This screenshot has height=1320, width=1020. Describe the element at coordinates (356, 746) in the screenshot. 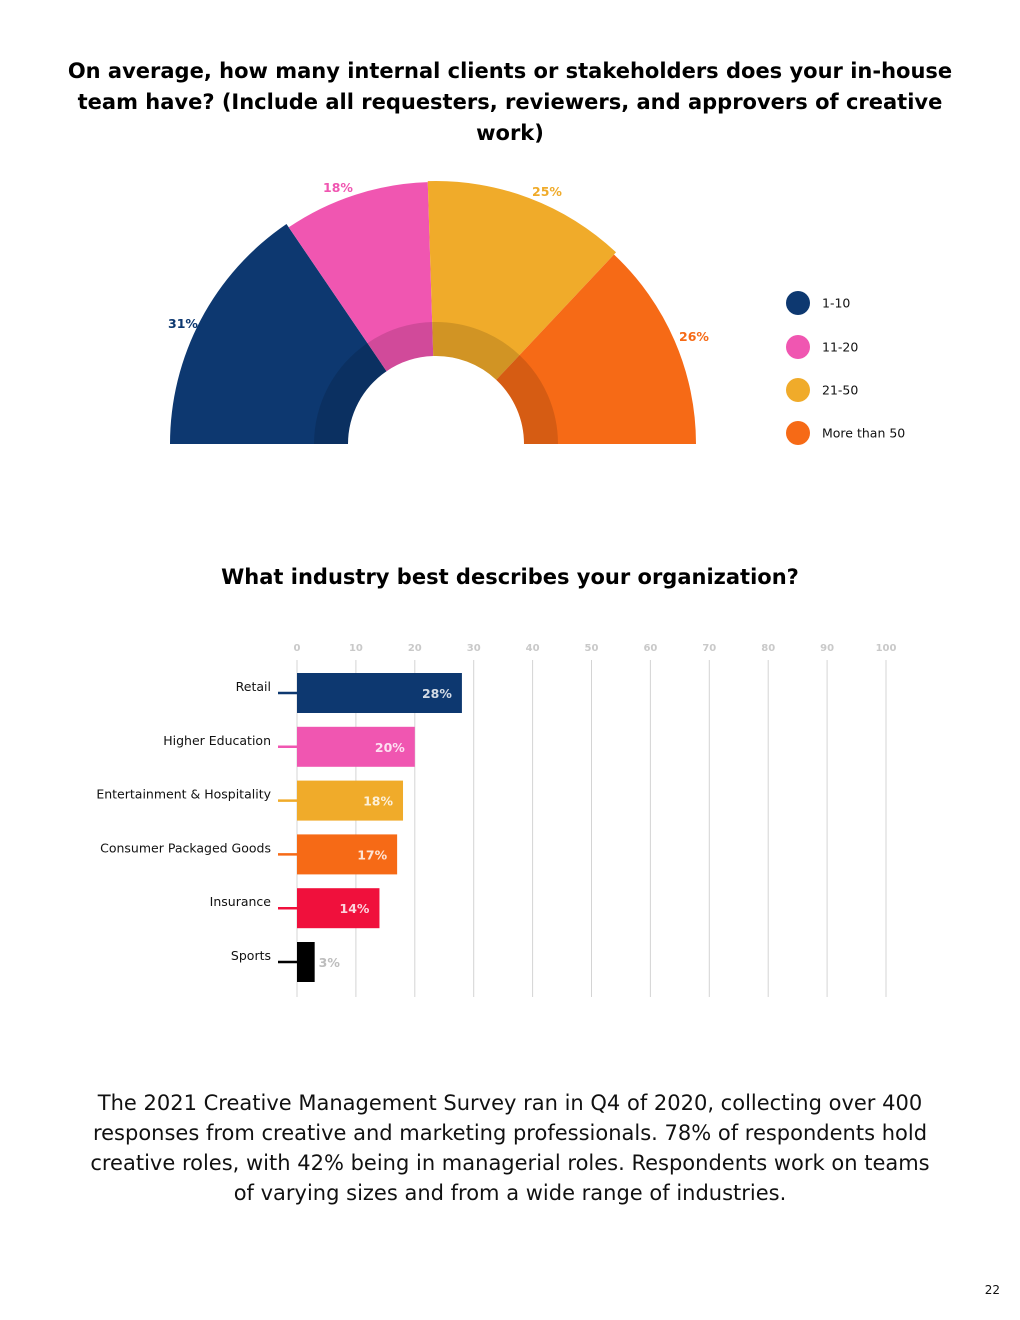

I see `bar-higher-education` at that location.